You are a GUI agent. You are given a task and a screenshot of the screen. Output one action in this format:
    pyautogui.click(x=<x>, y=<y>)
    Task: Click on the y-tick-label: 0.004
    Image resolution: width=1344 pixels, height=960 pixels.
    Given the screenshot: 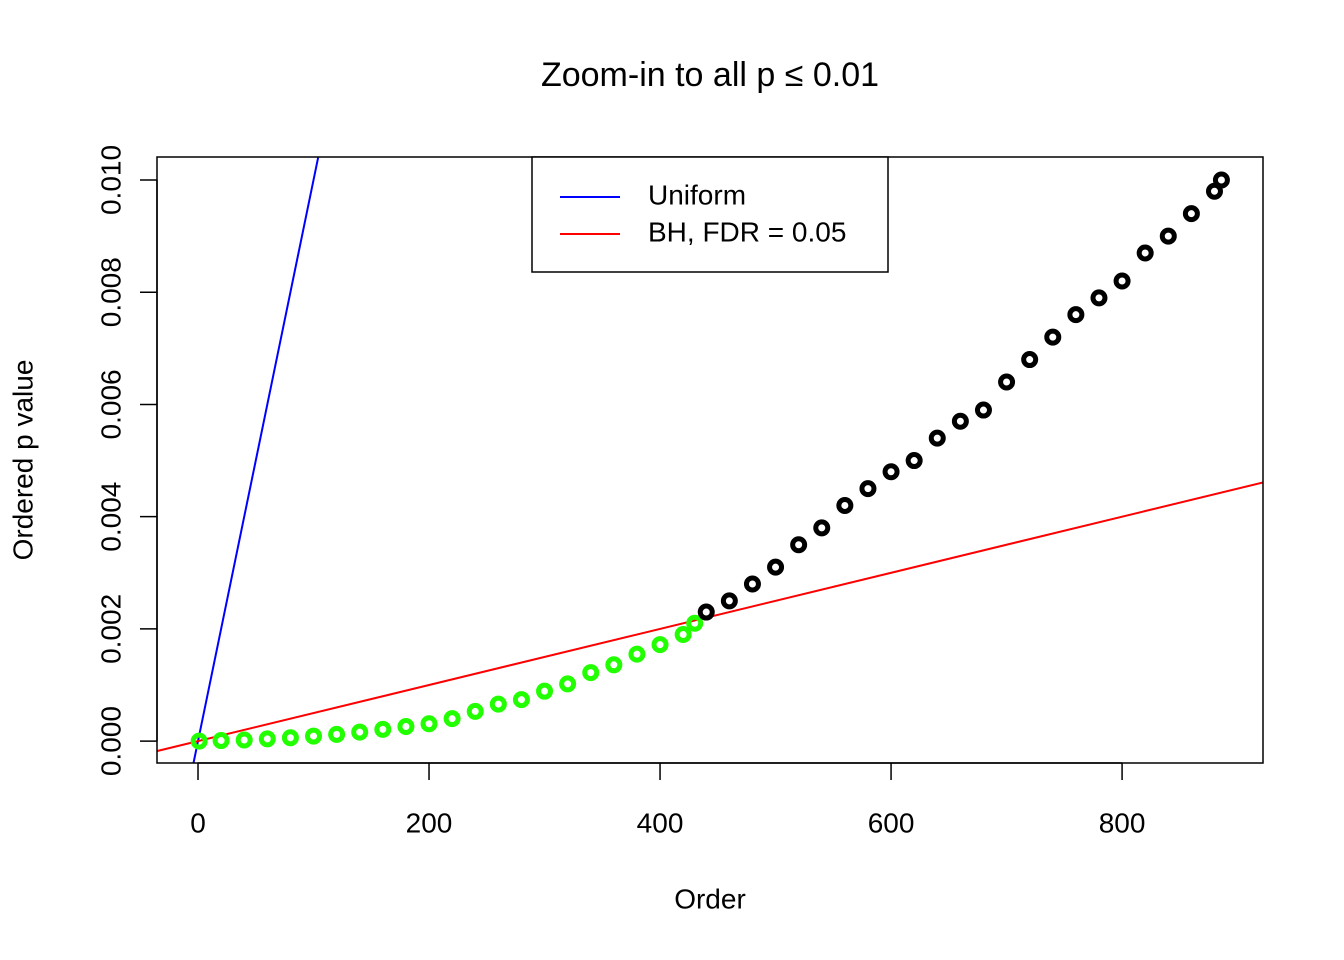 What is the action you would take?
    pyautogui.click(x=110, y=517)
    